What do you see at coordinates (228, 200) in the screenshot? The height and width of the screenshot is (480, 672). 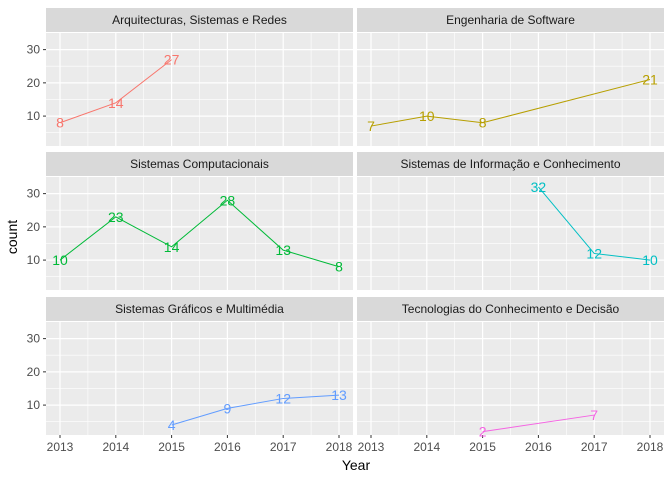 I see `data-label: 28` at bounding box center [228, 200].